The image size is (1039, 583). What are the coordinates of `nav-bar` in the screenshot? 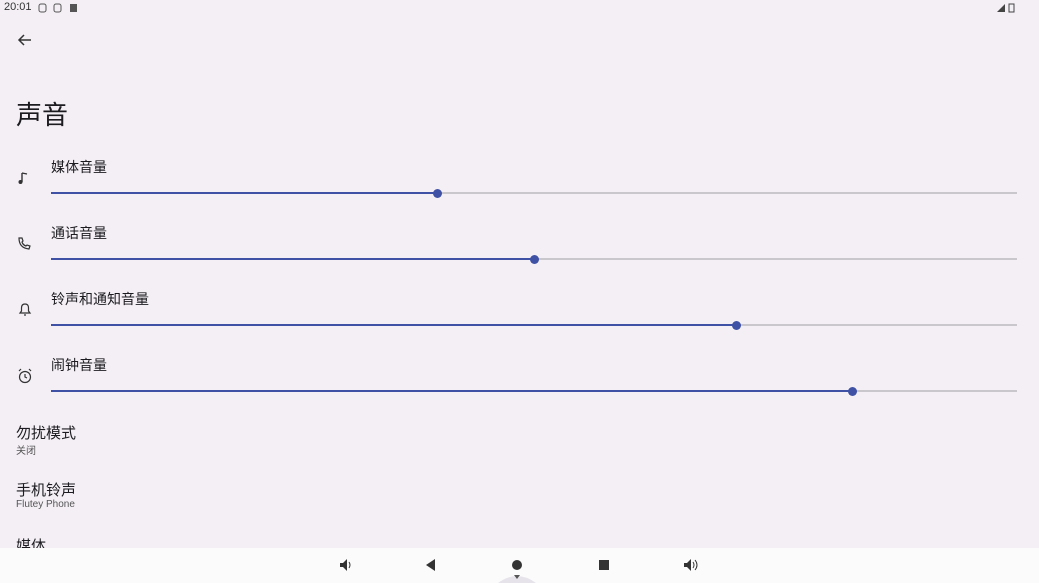 It's located at (519, 565).